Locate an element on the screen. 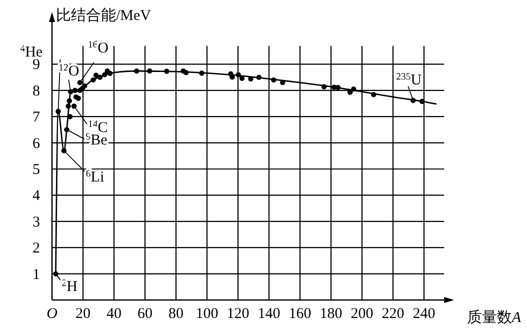 This screenshot has height=331, width=527. x-tick-label: 60 is located at coordinates (145, 314).